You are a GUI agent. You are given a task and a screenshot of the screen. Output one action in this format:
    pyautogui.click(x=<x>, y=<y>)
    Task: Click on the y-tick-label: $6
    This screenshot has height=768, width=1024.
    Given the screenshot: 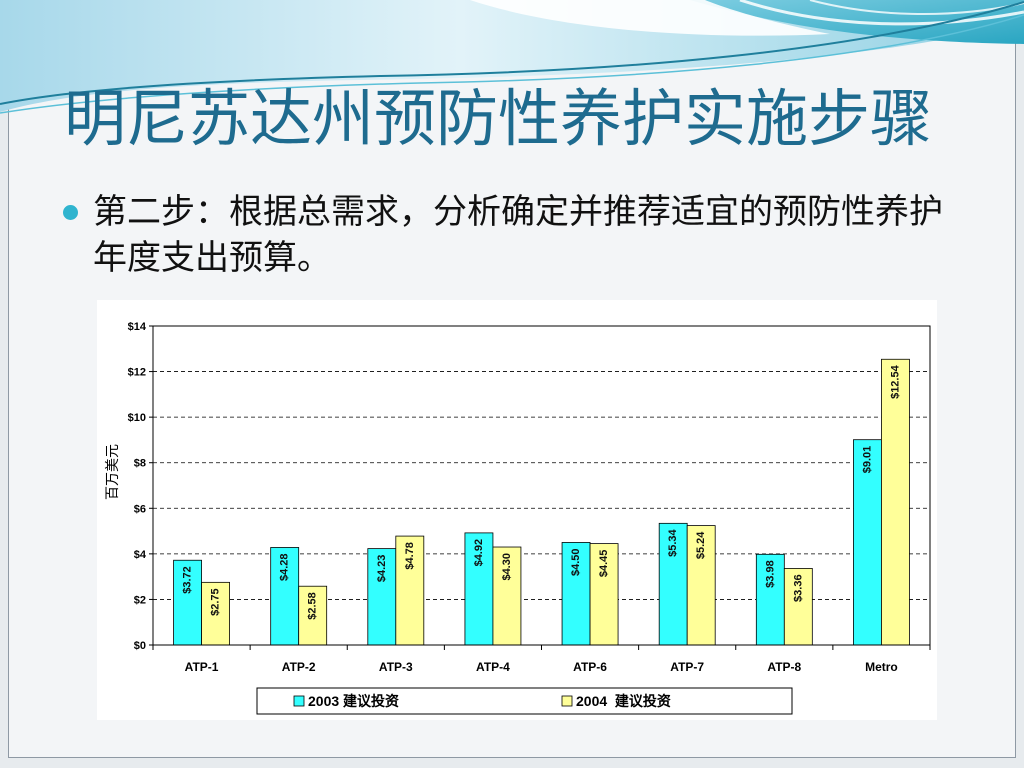 What is the action you would take?
    pyautogui.click(x=140, y=509)
    